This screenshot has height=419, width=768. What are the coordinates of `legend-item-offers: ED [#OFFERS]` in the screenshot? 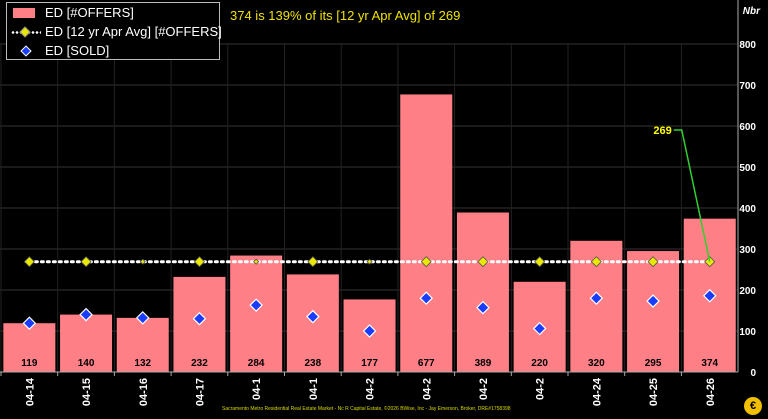 It's located at (113, 13).